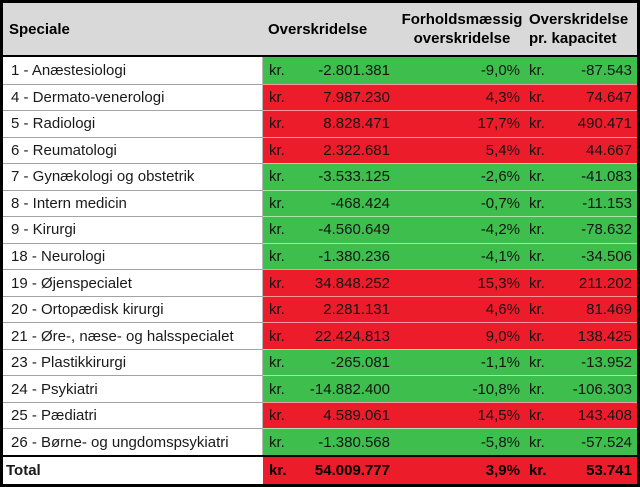 The height and width of the screenshot is (487, 640). What do you see at coordinates (462, 97) in the screenshot?
I see `pct-cell: 4,3%` at bounding box center [462, 97].